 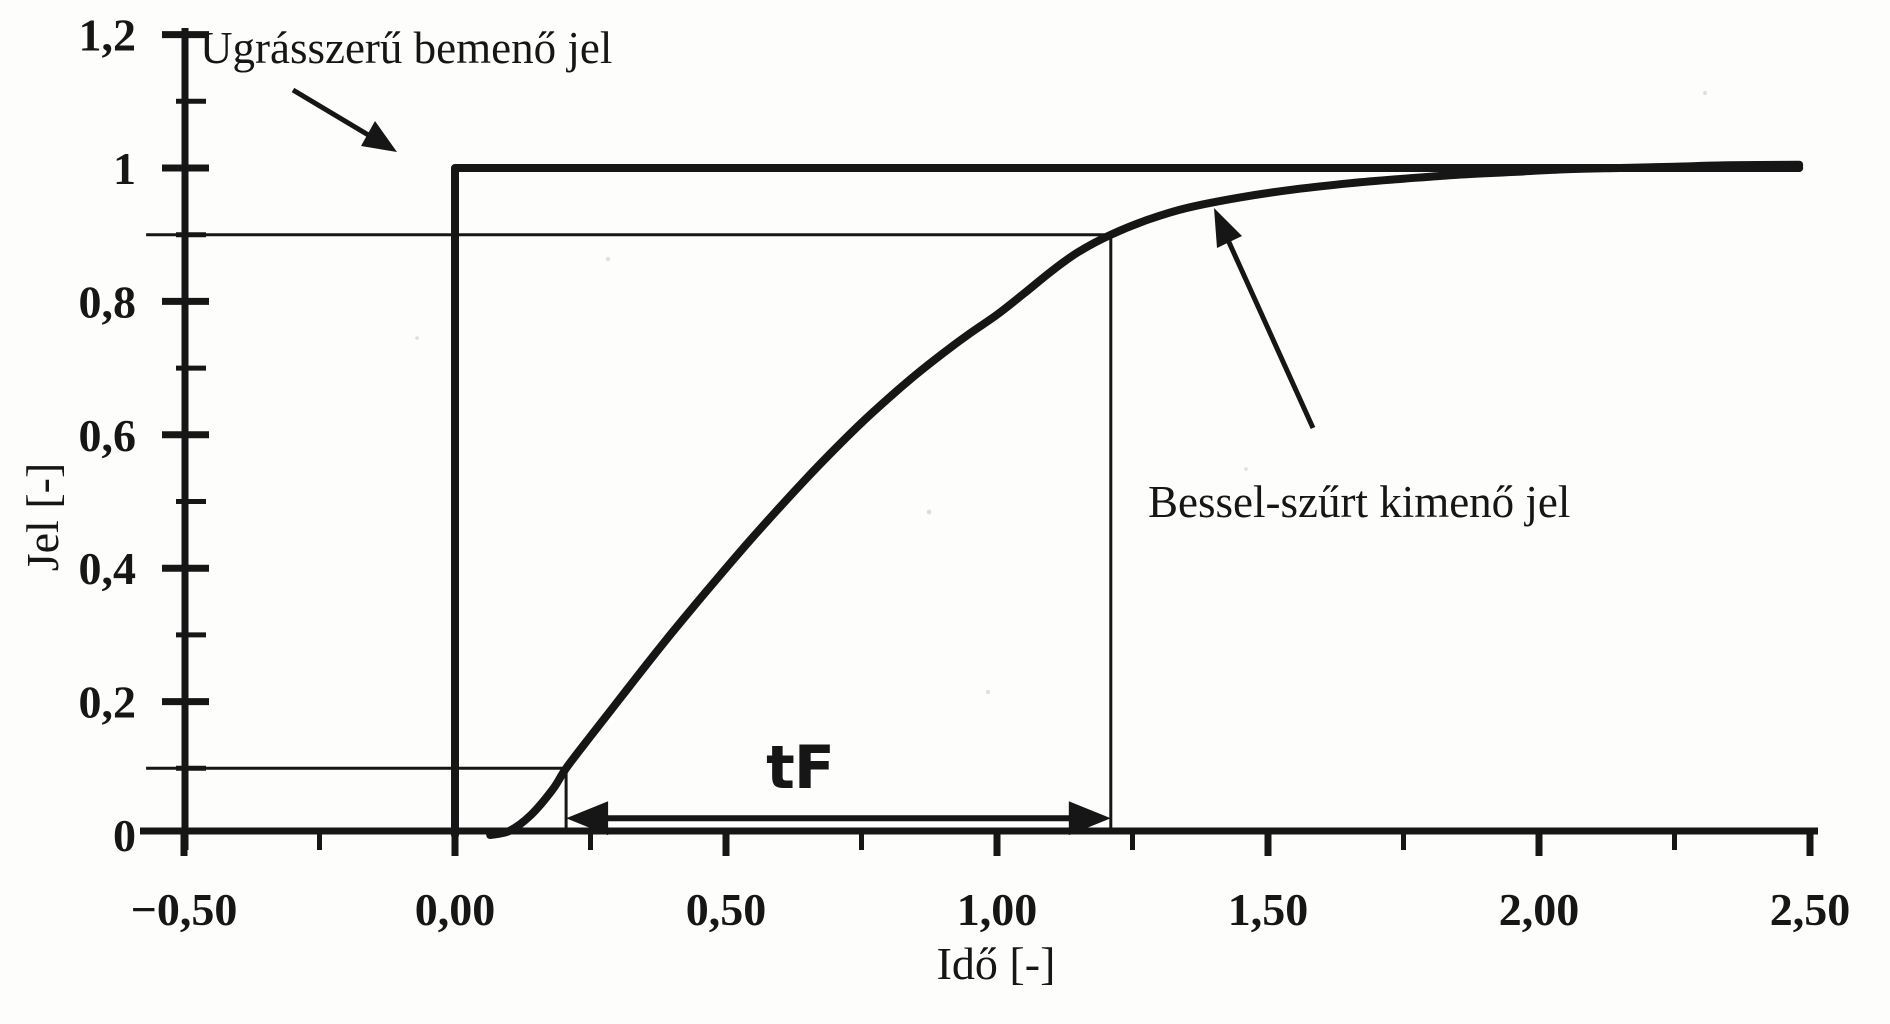 What do you see at coordinates (1228, 228) in the screenshot?
I see `output-annotation-arrow-head-icon` at bounding box center [1228, 228].